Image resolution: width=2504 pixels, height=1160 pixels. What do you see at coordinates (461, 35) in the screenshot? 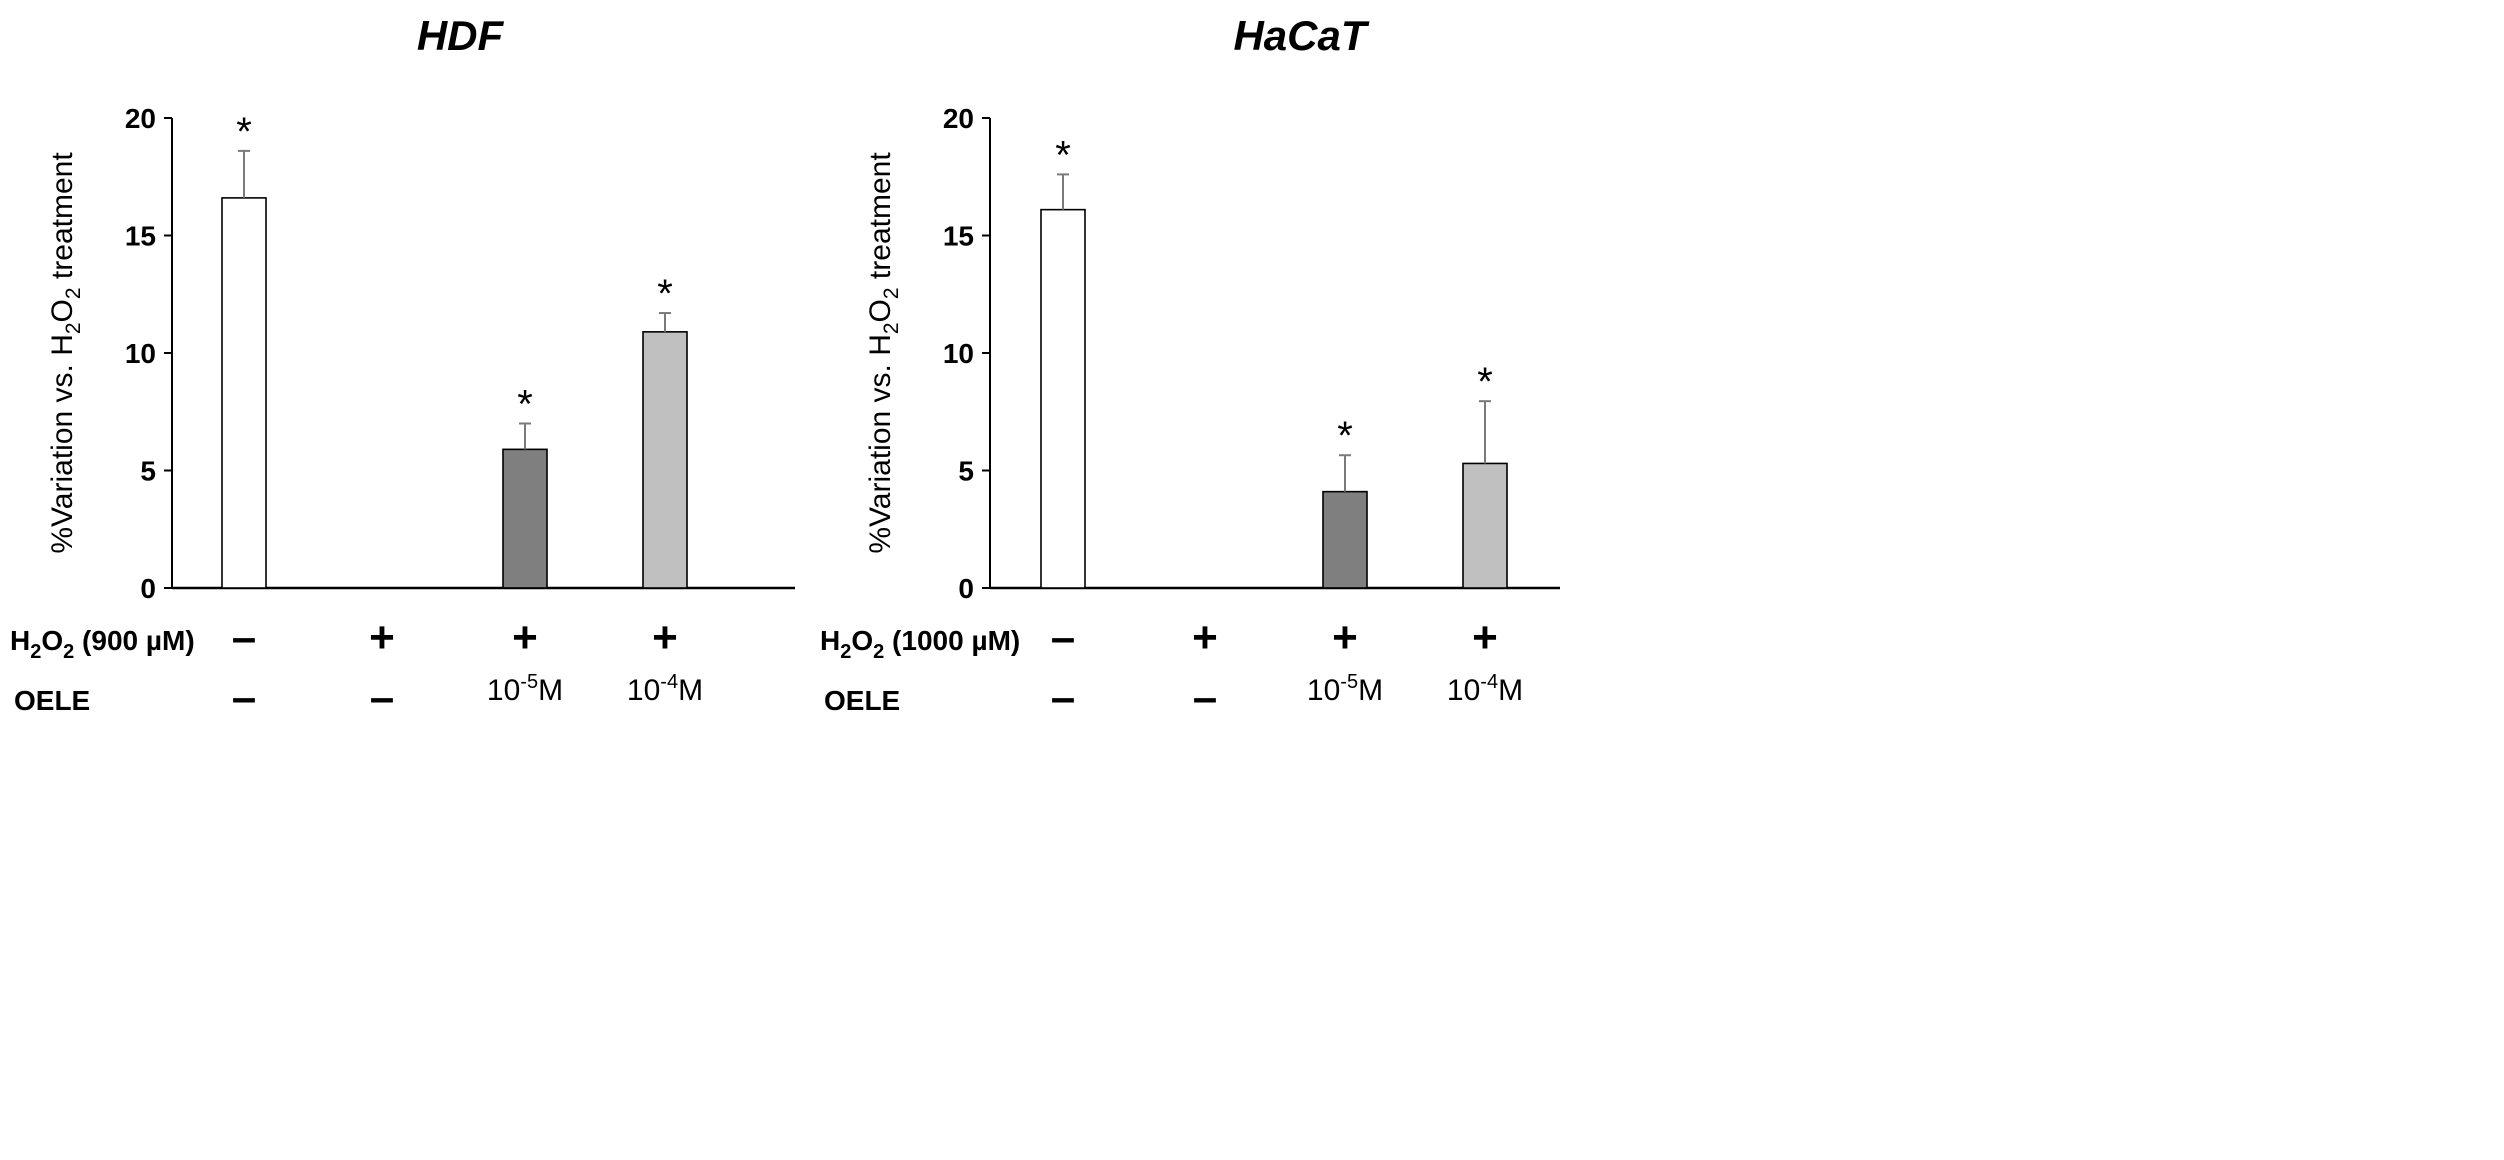
I see `chart-title: HDF` at bounding box center [461, 35].